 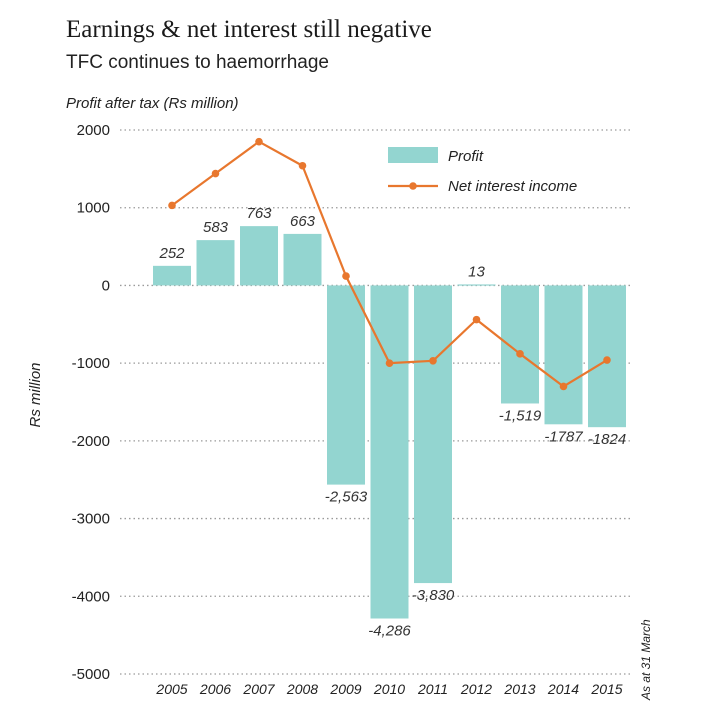 What do you see at coordinates (646, 660) in the screenshot?
I see `date-note: As at 31 March` at bounding box center [646, 660].